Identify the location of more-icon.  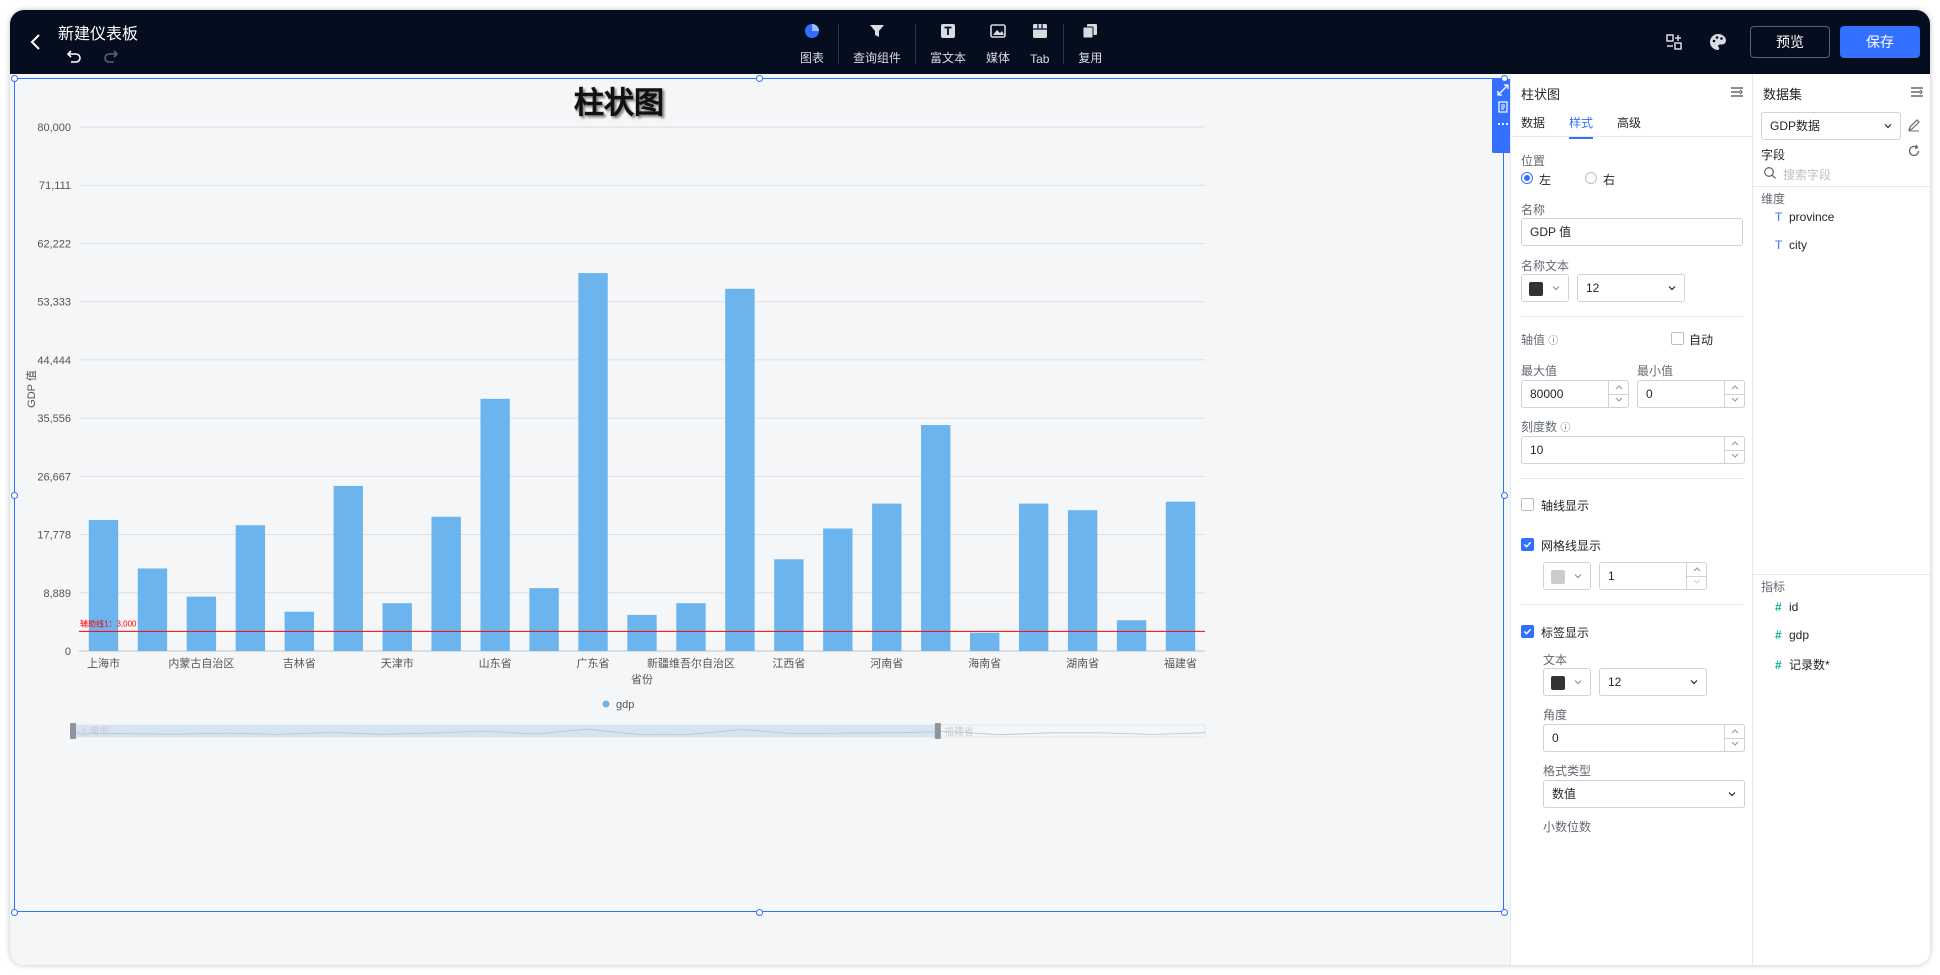
(1503, 124).